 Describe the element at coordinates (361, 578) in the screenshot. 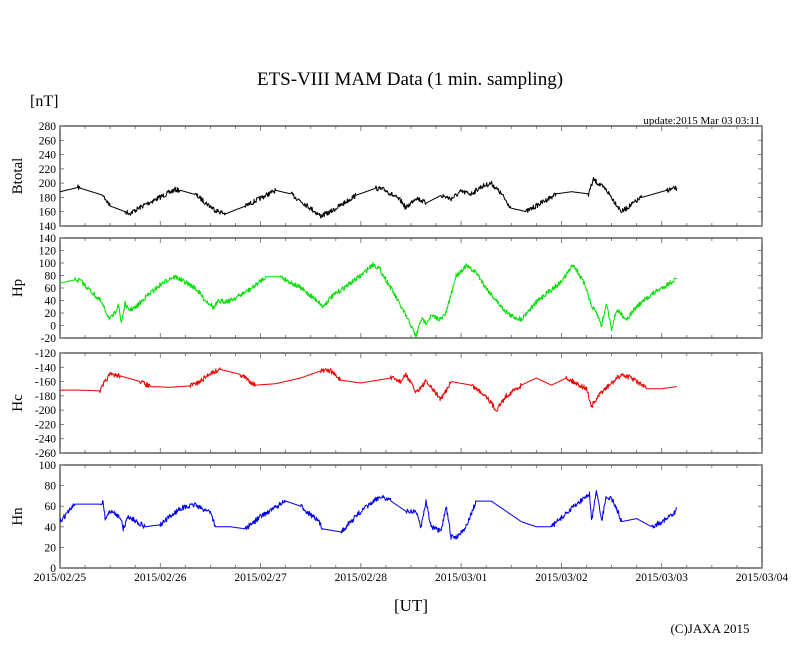

I see `x-tick-label: 2015/02/28` at that location.